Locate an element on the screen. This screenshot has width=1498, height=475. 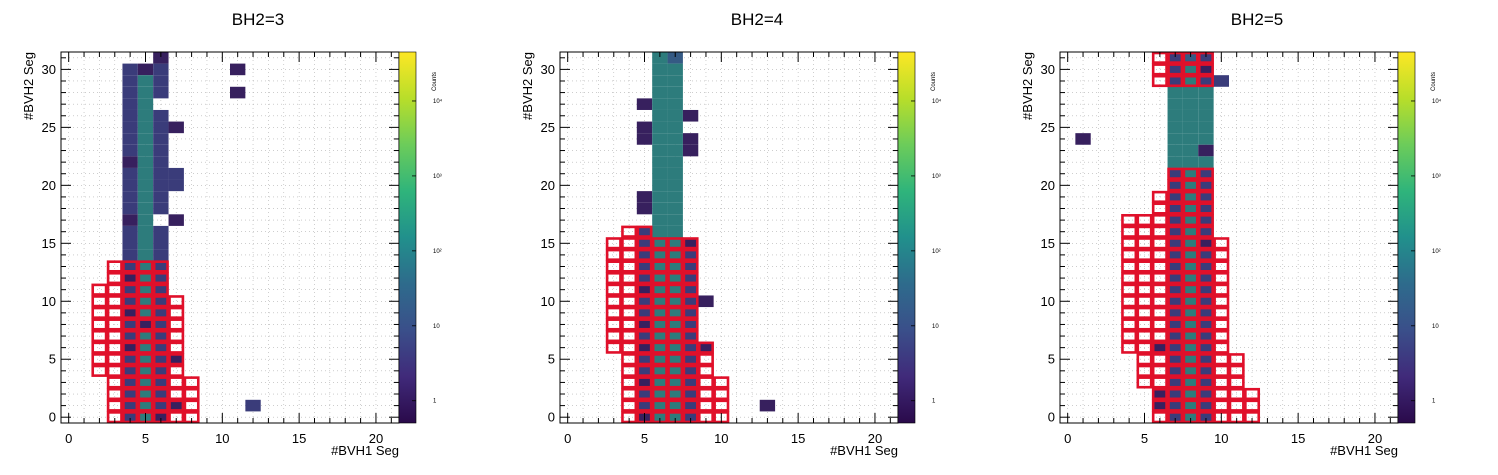
y-tick-label: 0 is located at coordinates (551, 417).